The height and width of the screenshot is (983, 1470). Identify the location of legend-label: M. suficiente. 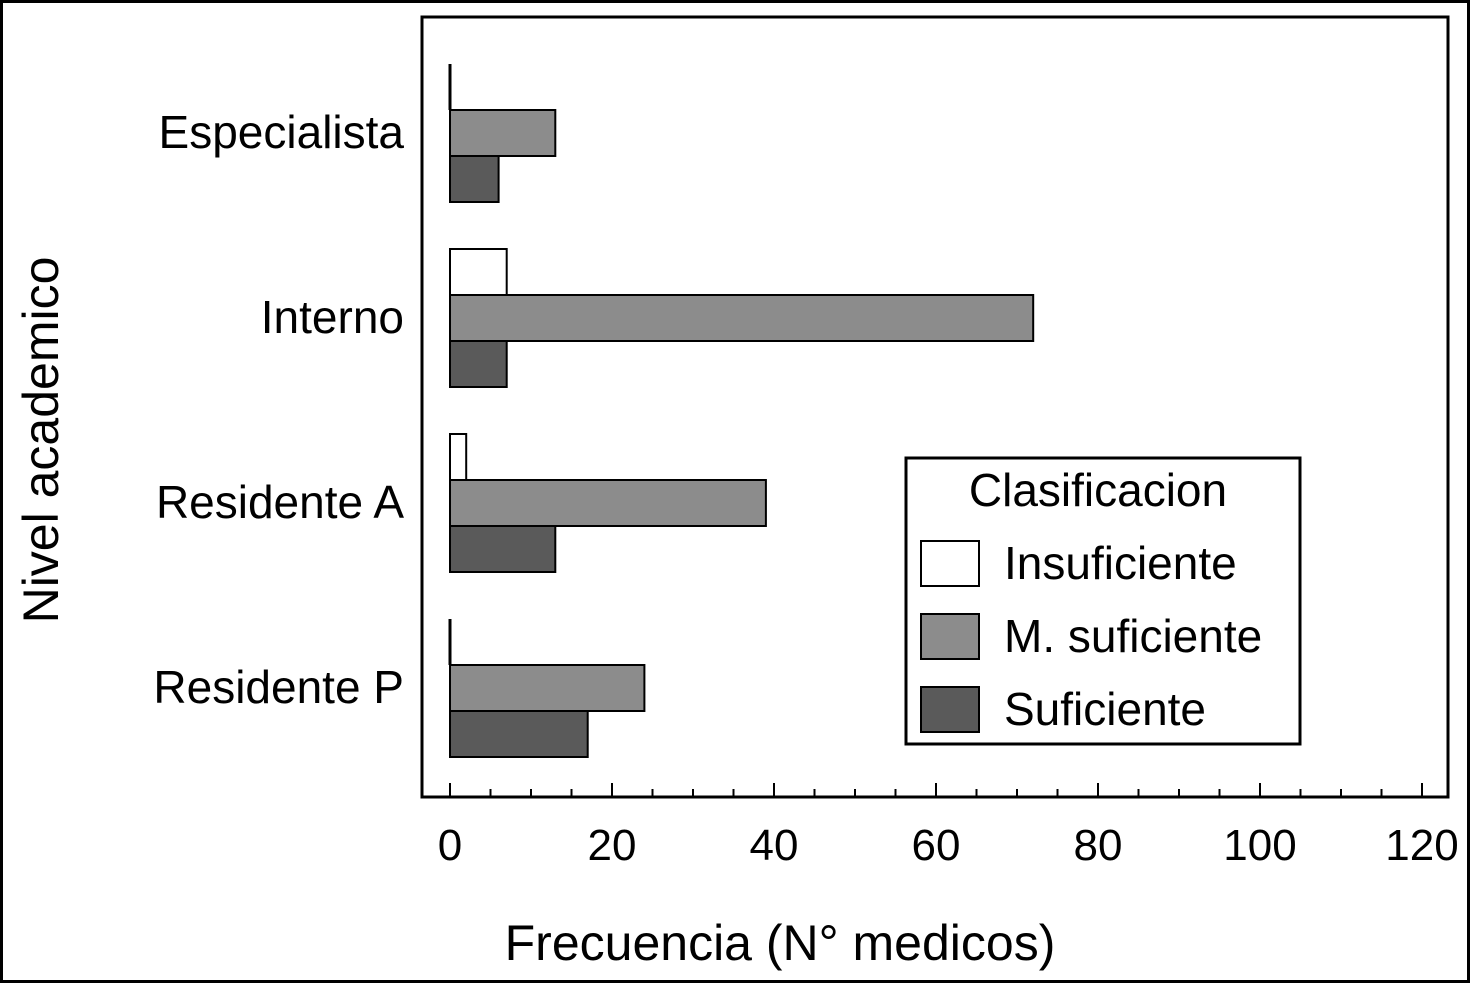
(1133, 636).